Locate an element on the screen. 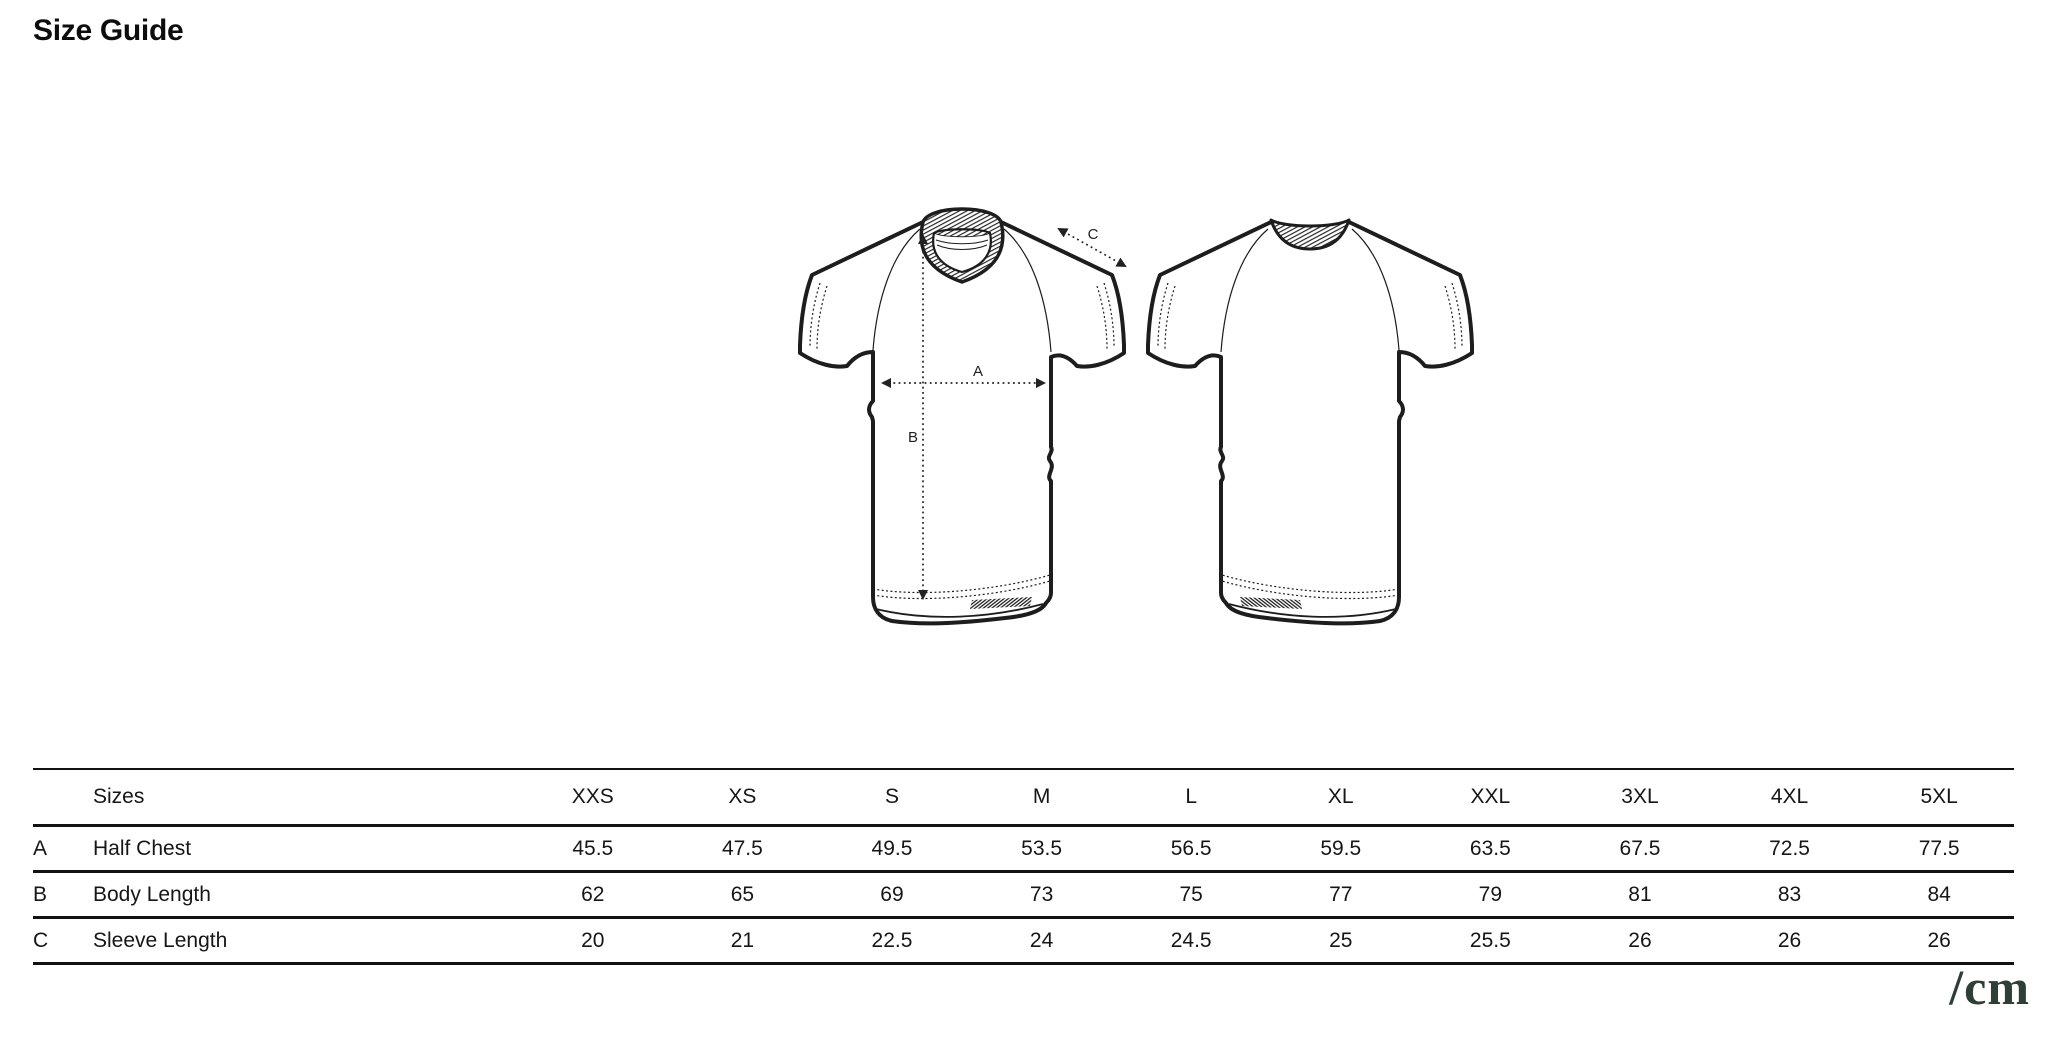 The image size is (2048, 1050). cell-value: 81 is located at coordinates (1640, 894).